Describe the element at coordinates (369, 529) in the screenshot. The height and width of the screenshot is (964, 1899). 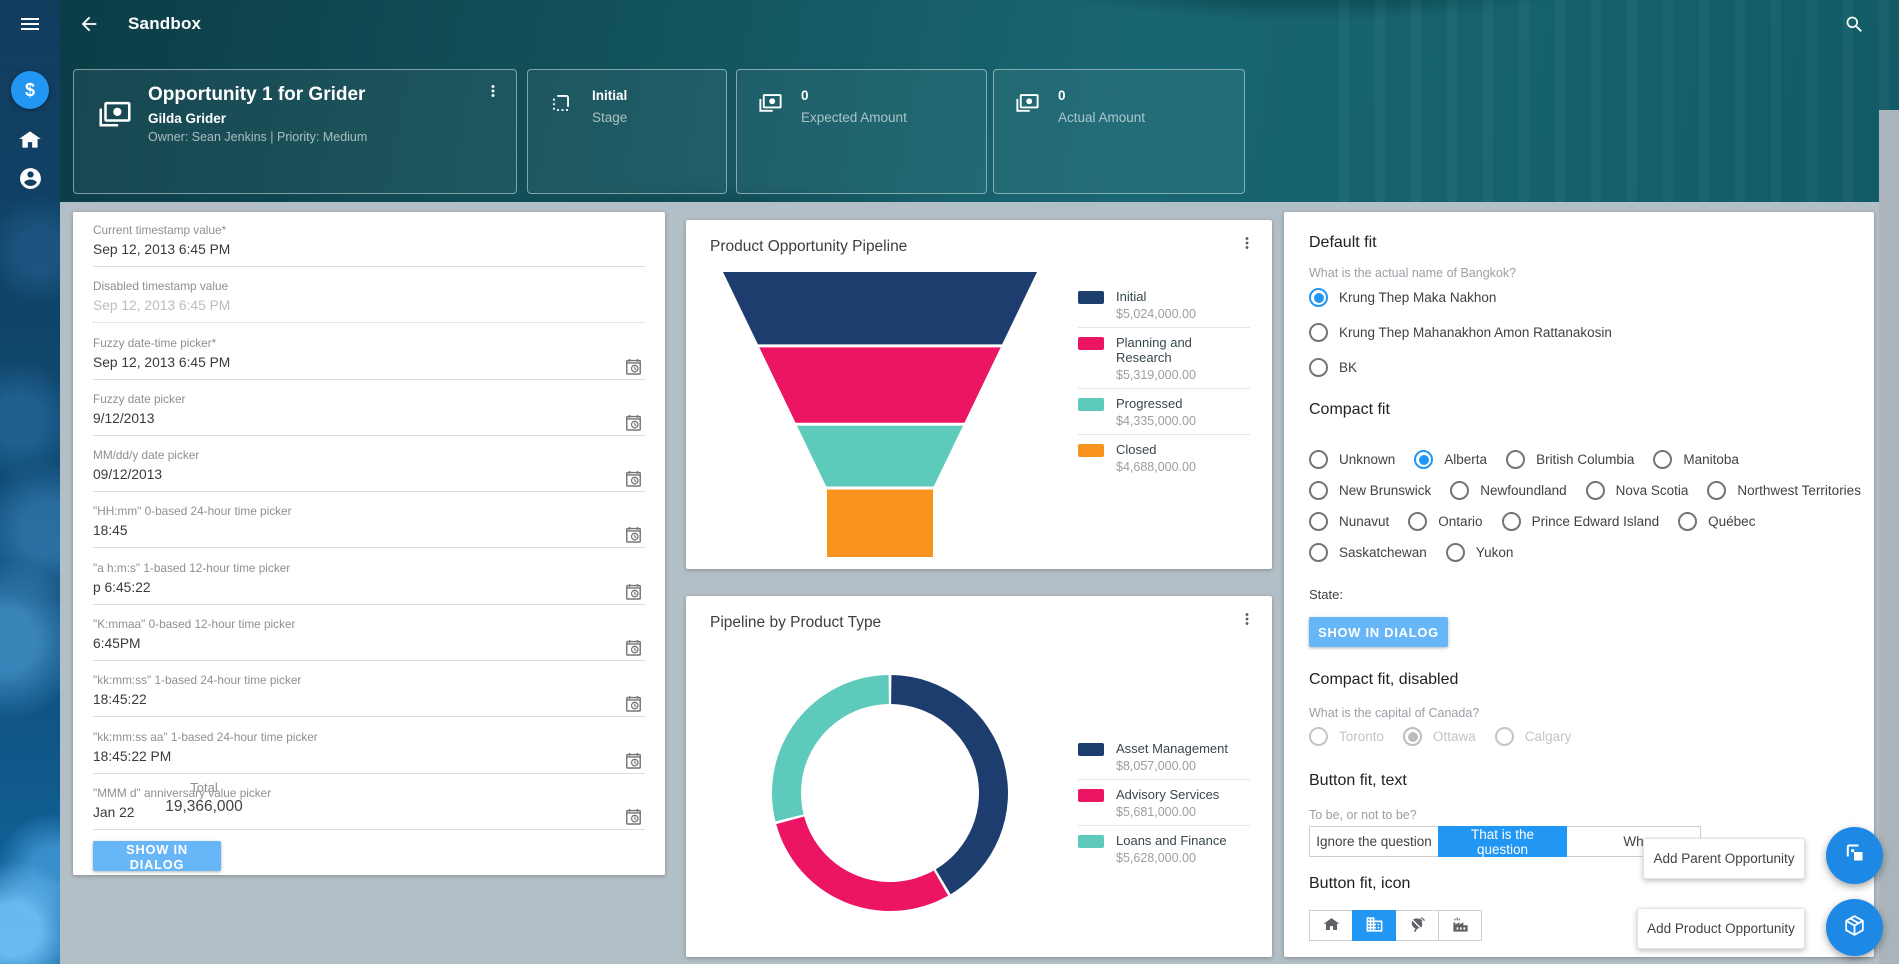
I see `picker-field: "HH:mm" 0-based 24-hour time picker 18:45` at that location.